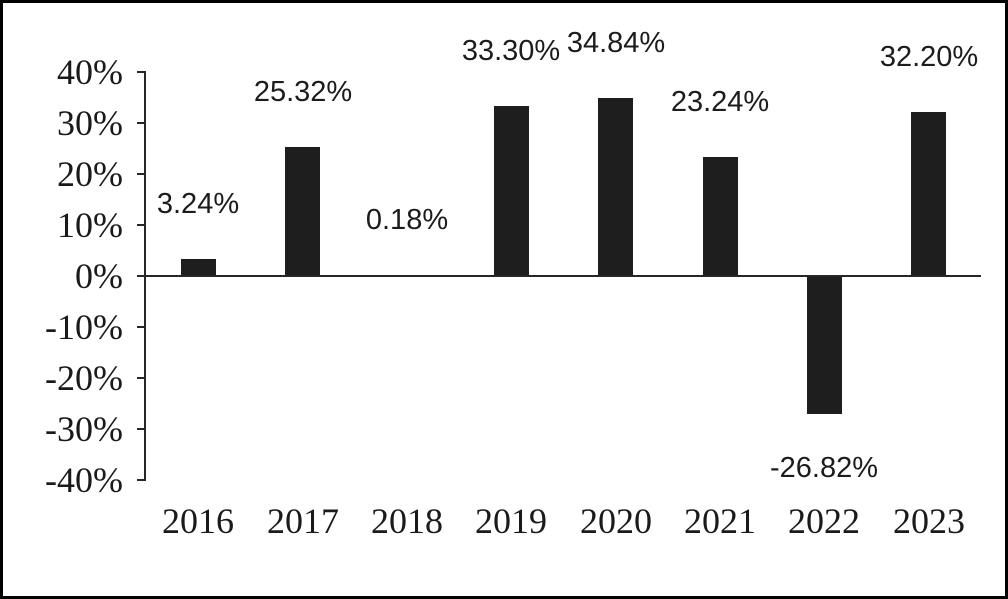 This screenshot has height=599, width=1008. I want to click on bar-value-label: -26.82%, so click(823, 468).